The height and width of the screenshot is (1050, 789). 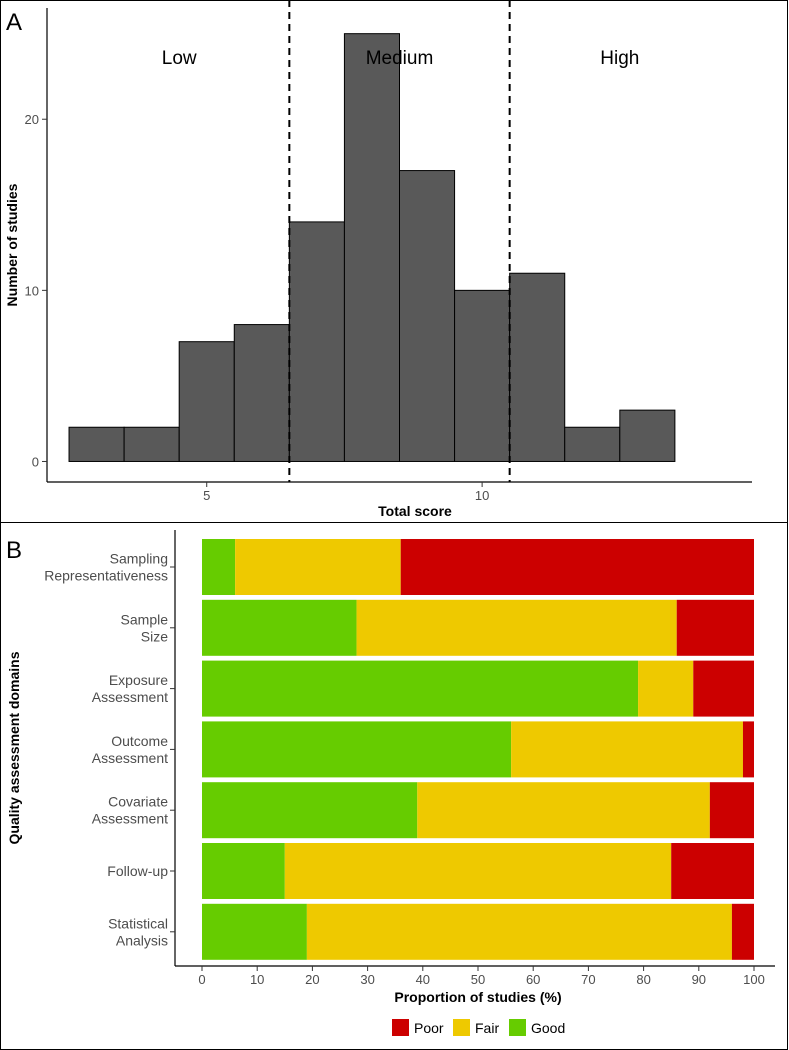 I want to click on domain-label: Analysis, so click(x=142, y=940).